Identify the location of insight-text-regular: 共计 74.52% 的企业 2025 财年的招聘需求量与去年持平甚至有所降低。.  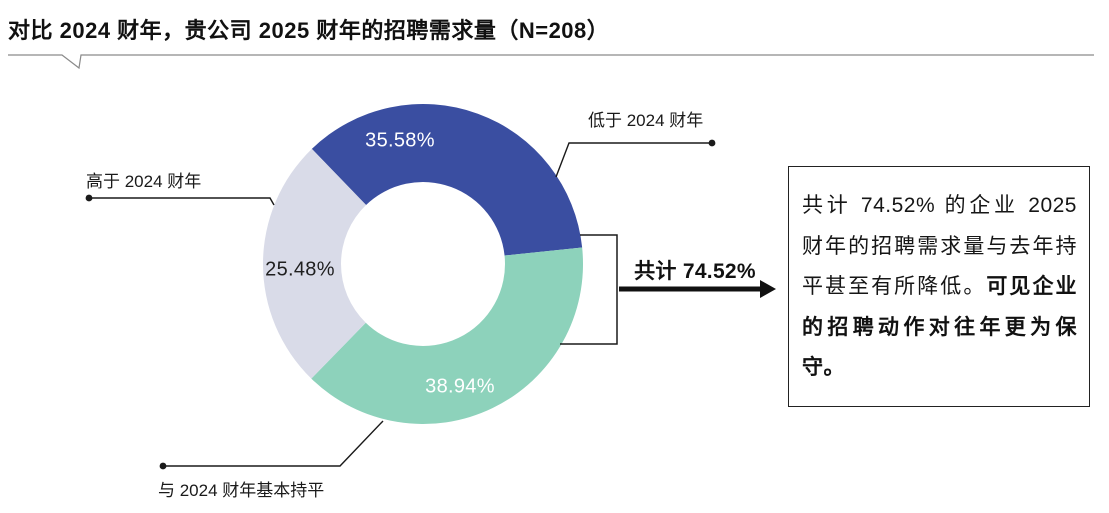
(939, 246).